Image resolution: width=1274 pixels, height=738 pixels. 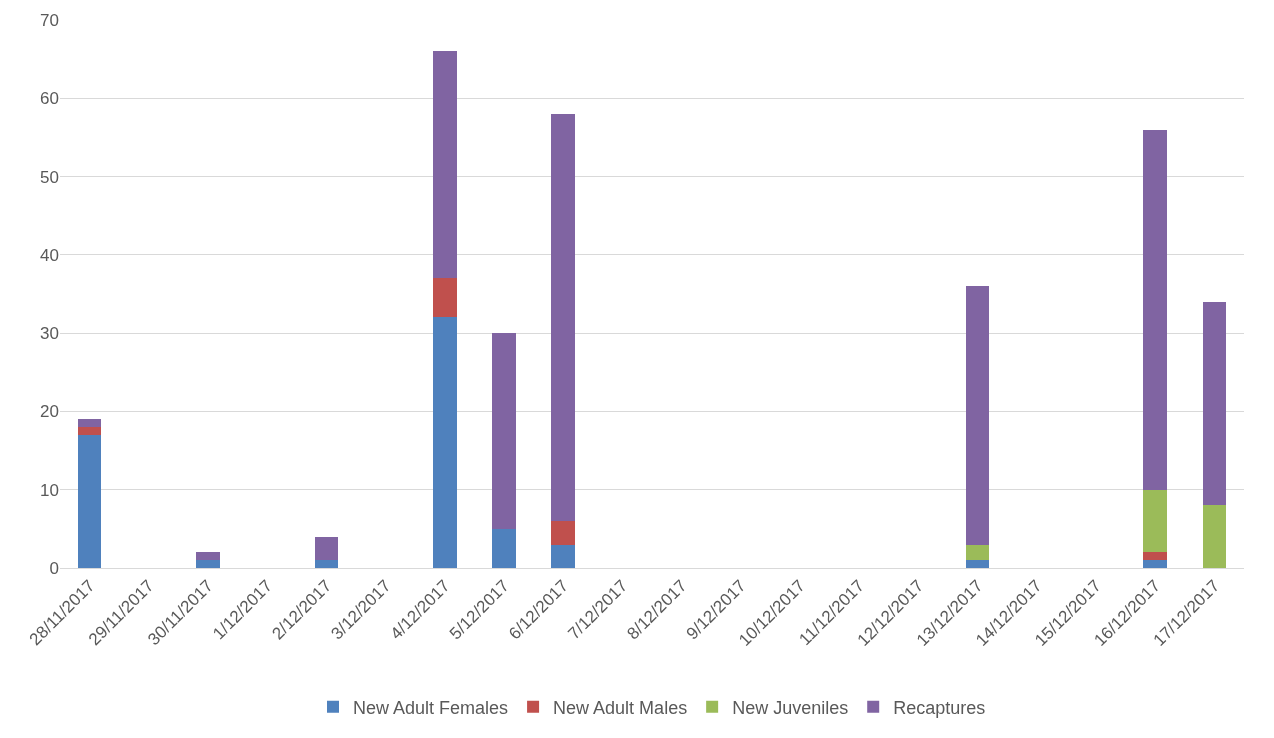 I want to click on y-tick-label: 20, so click(x=49, y=412).